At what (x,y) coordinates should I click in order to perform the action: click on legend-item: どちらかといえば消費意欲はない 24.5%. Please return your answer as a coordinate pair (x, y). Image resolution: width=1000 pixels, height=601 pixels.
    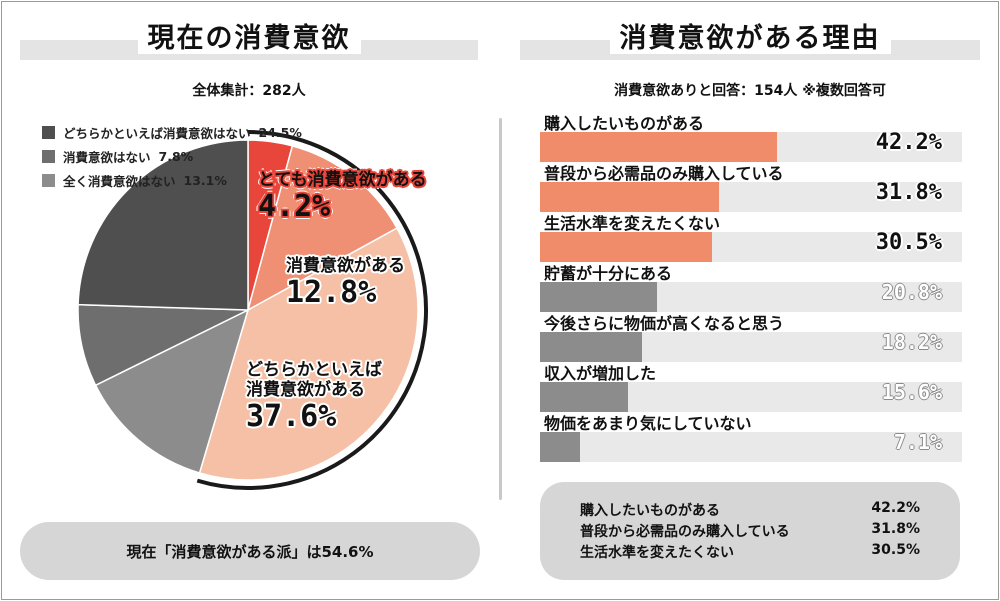
    Looking at the image, I should click on (172, 132).